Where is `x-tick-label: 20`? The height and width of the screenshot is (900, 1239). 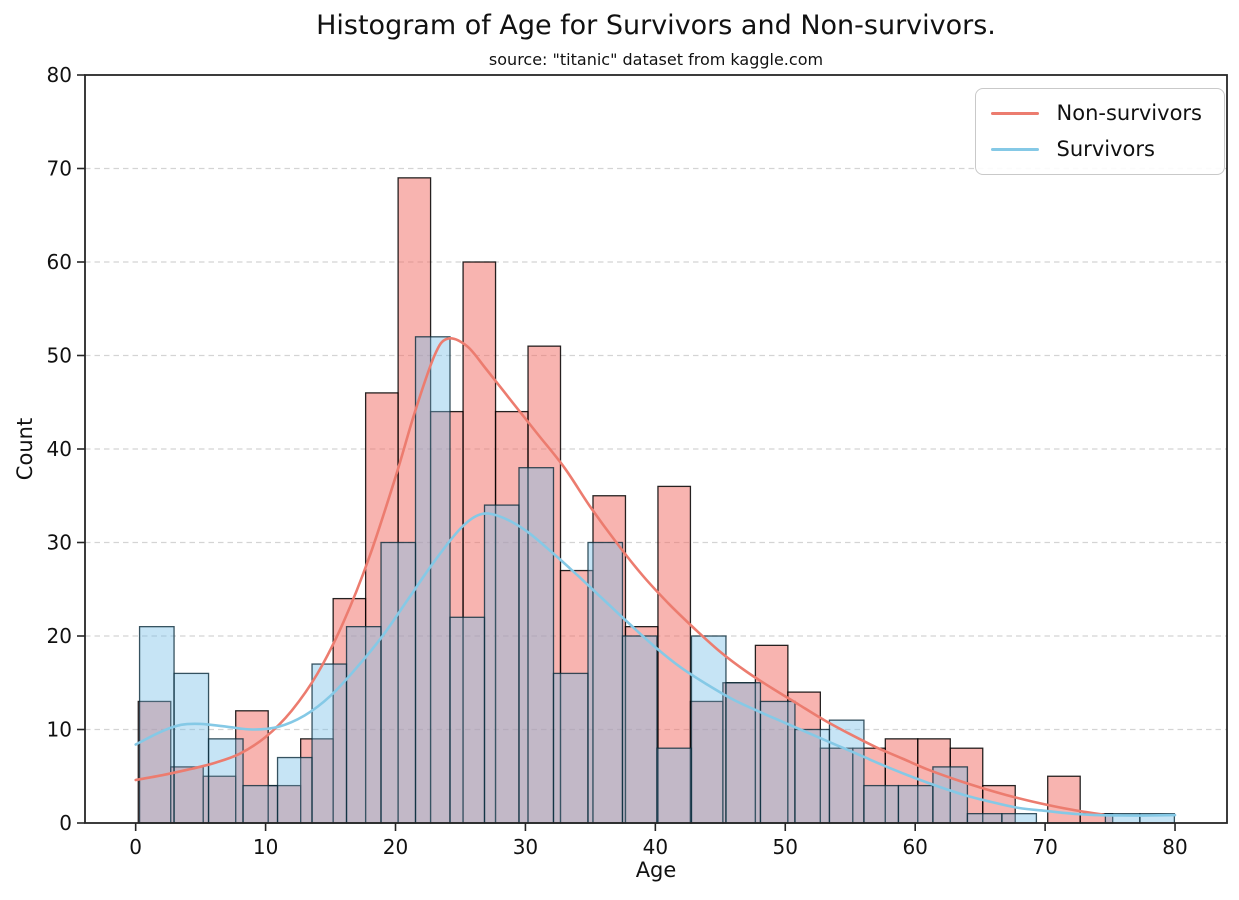 x-tick-label: 20 is located at coordinates (395, 847).